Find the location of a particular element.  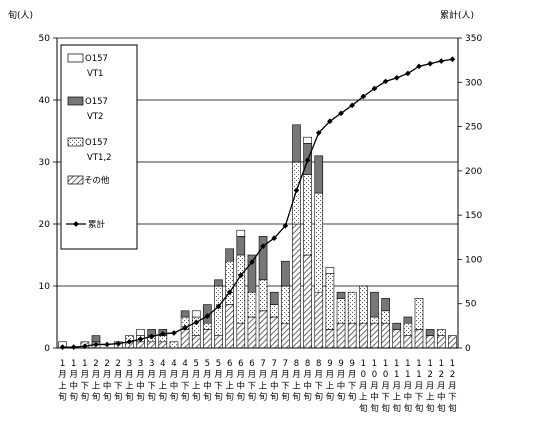

legend-label: 累計 is located at coordinates (97, 224).